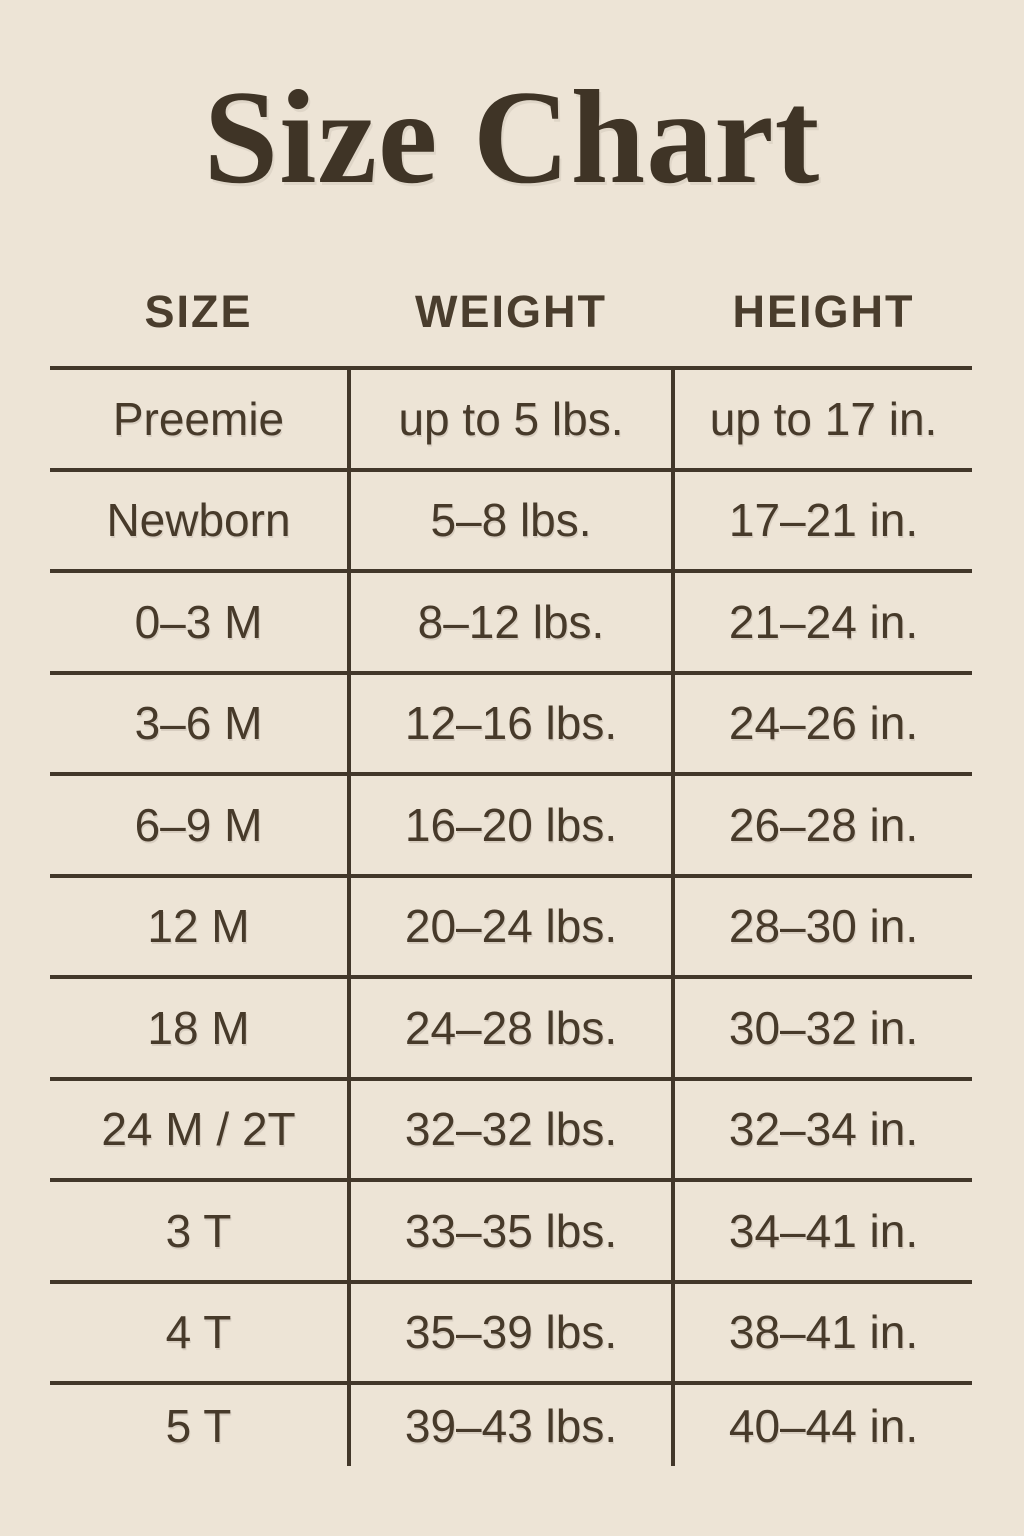 The width and height of the screenshot is (1024, 1536). Describe the element at coordinates (512, 137) in the screenshot. I see `page-title: Size Chart` at that location.